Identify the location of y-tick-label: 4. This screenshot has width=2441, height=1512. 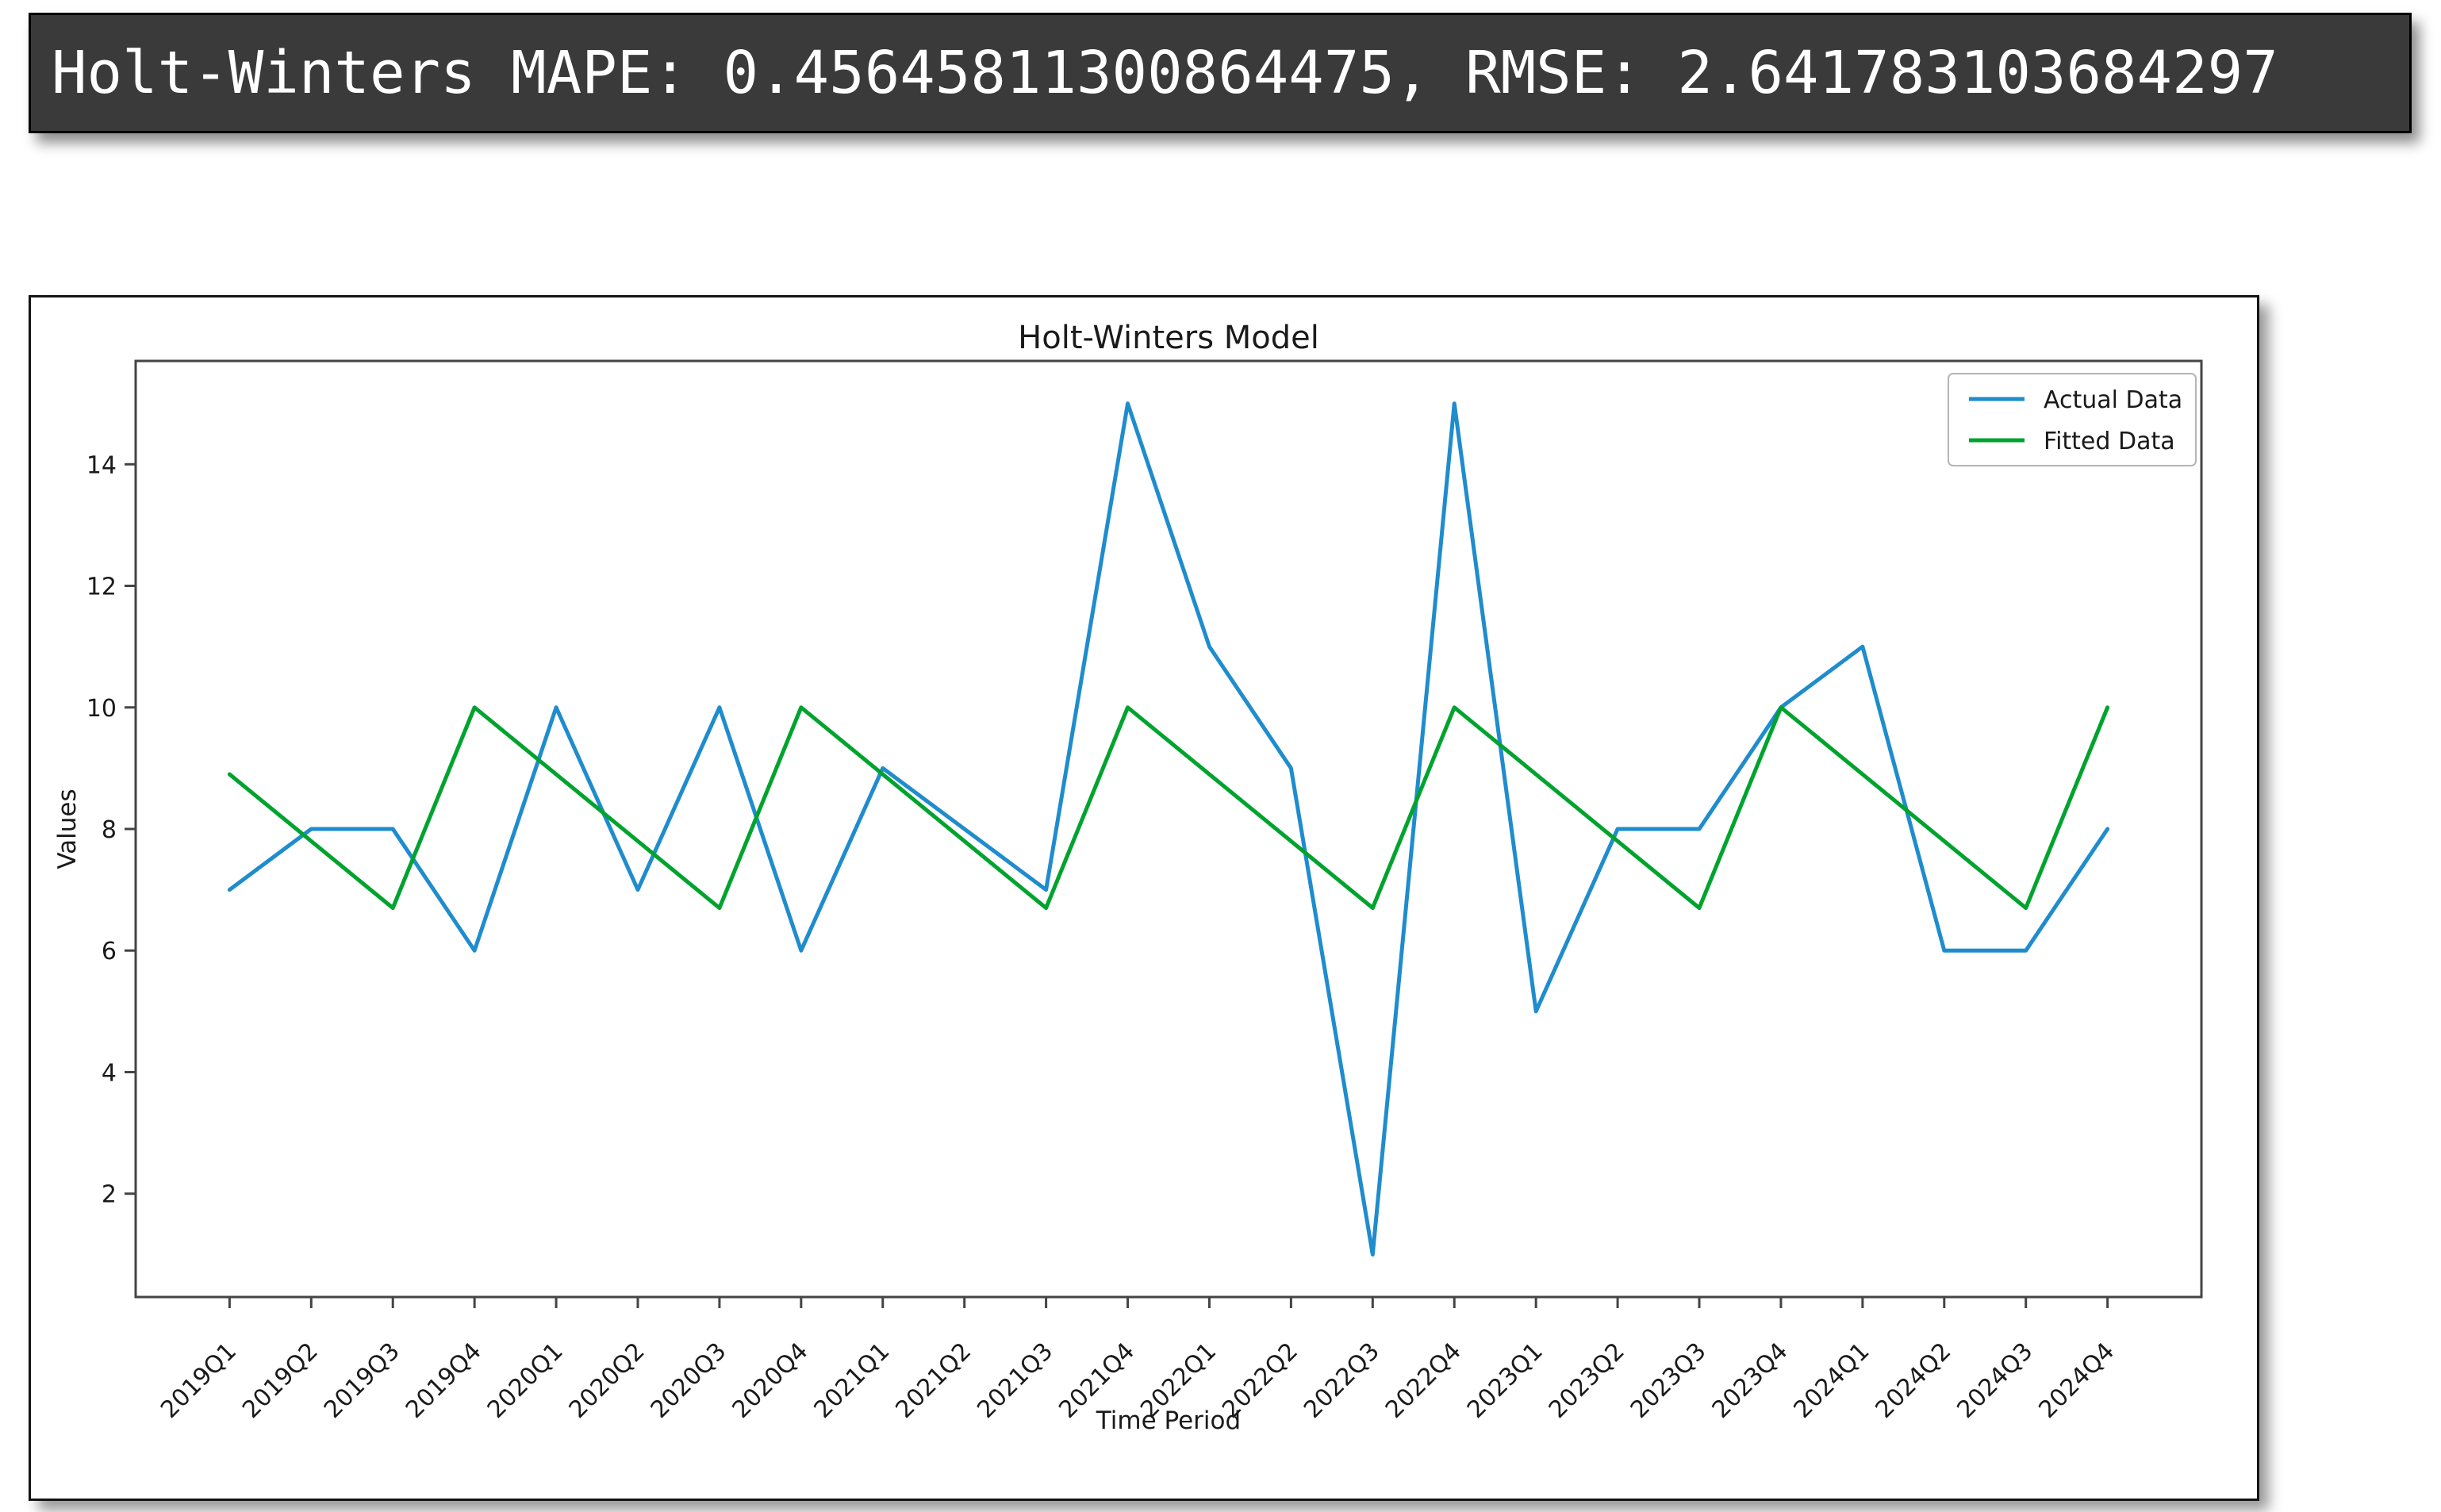
(109, 1073).